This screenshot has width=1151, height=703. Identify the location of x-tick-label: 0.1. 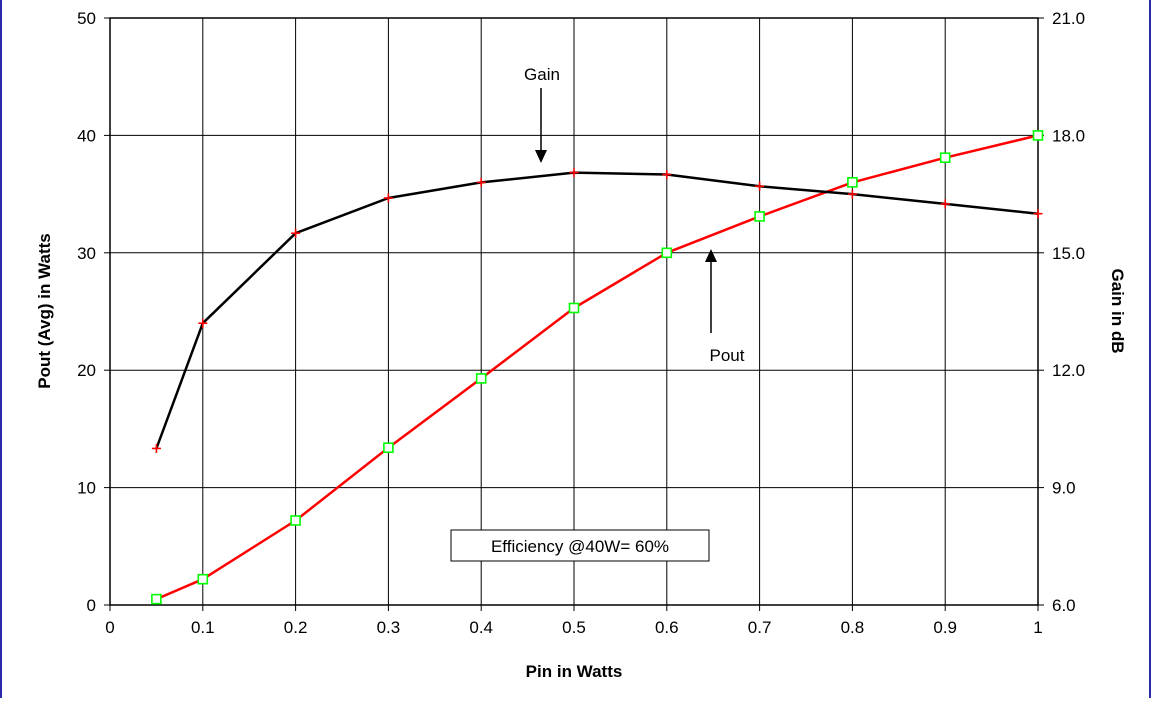
(203, 627).